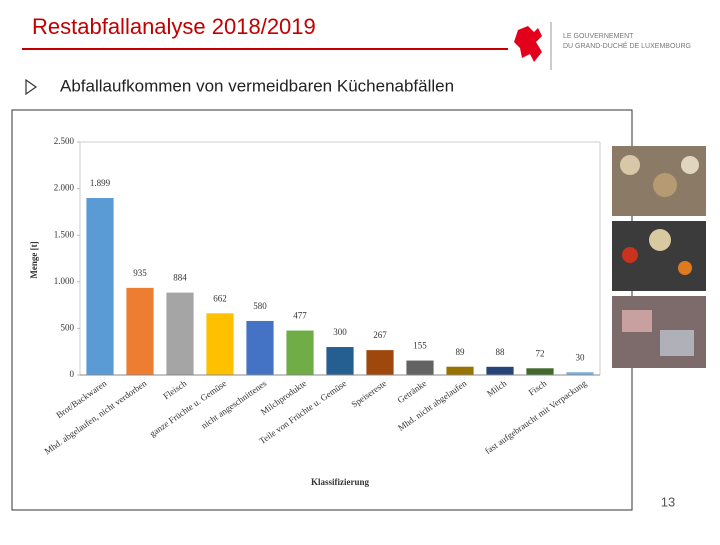 This screenshot has width=720, height=545. I want to click on page-number: 13, so click(668, 501).